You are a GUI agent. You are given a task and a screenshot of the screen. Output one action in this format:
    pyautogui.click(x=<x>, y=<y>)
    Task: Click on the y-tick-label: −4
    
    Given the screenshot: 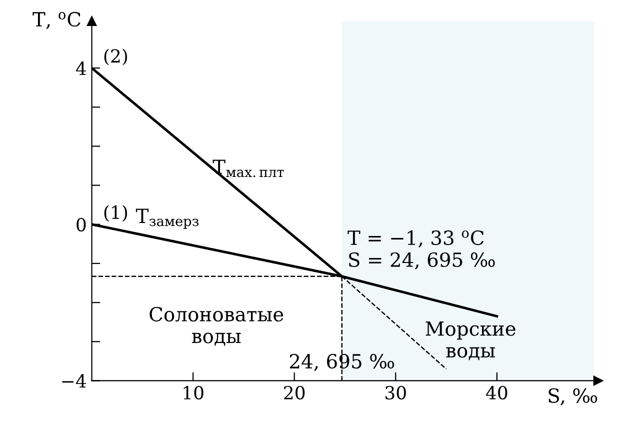 What is the action you would take?
    pyautogui.click(x=74, y=381)
    